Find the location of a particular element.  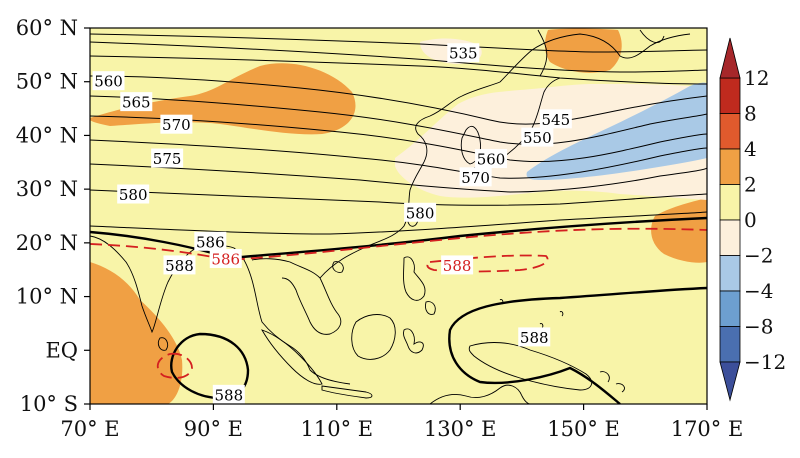

contour-label-text: 586 is located at coordinates (225, 259).